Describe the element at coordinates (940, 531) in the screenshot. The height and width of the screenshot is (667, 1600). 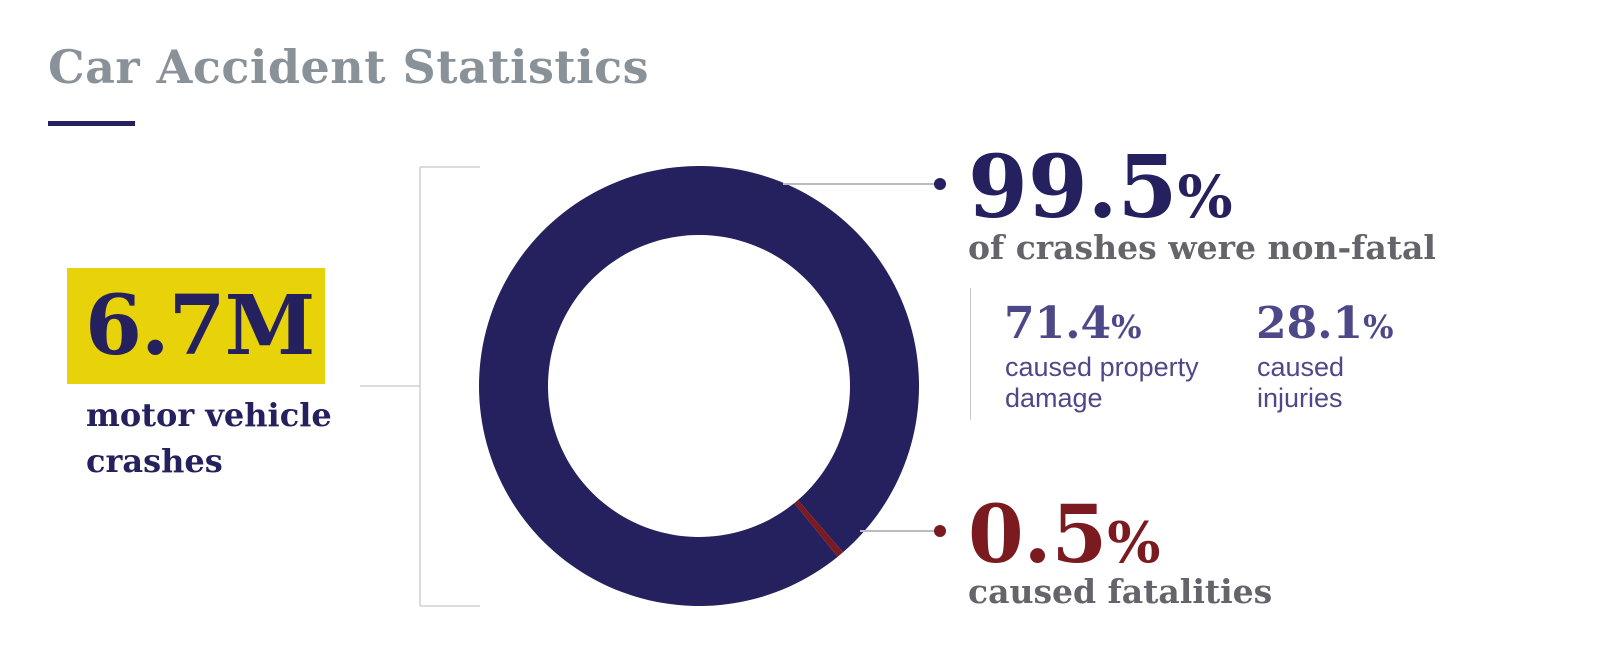
I see `leader-dot-fatal` at that location.